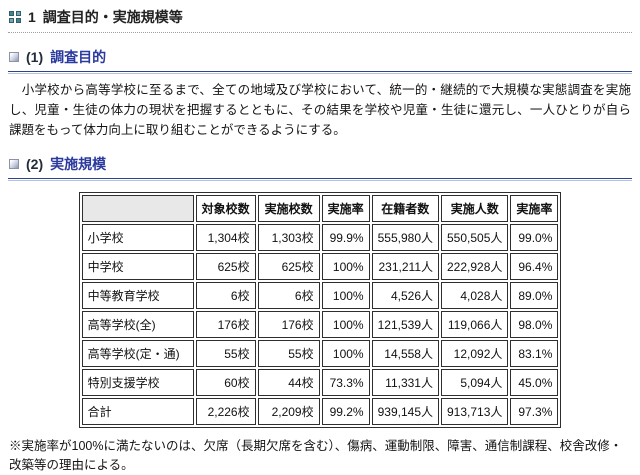  Describe the element at coordinates (405, 296) in the screenshot. I see `value-cell: 4,526人` at that location.